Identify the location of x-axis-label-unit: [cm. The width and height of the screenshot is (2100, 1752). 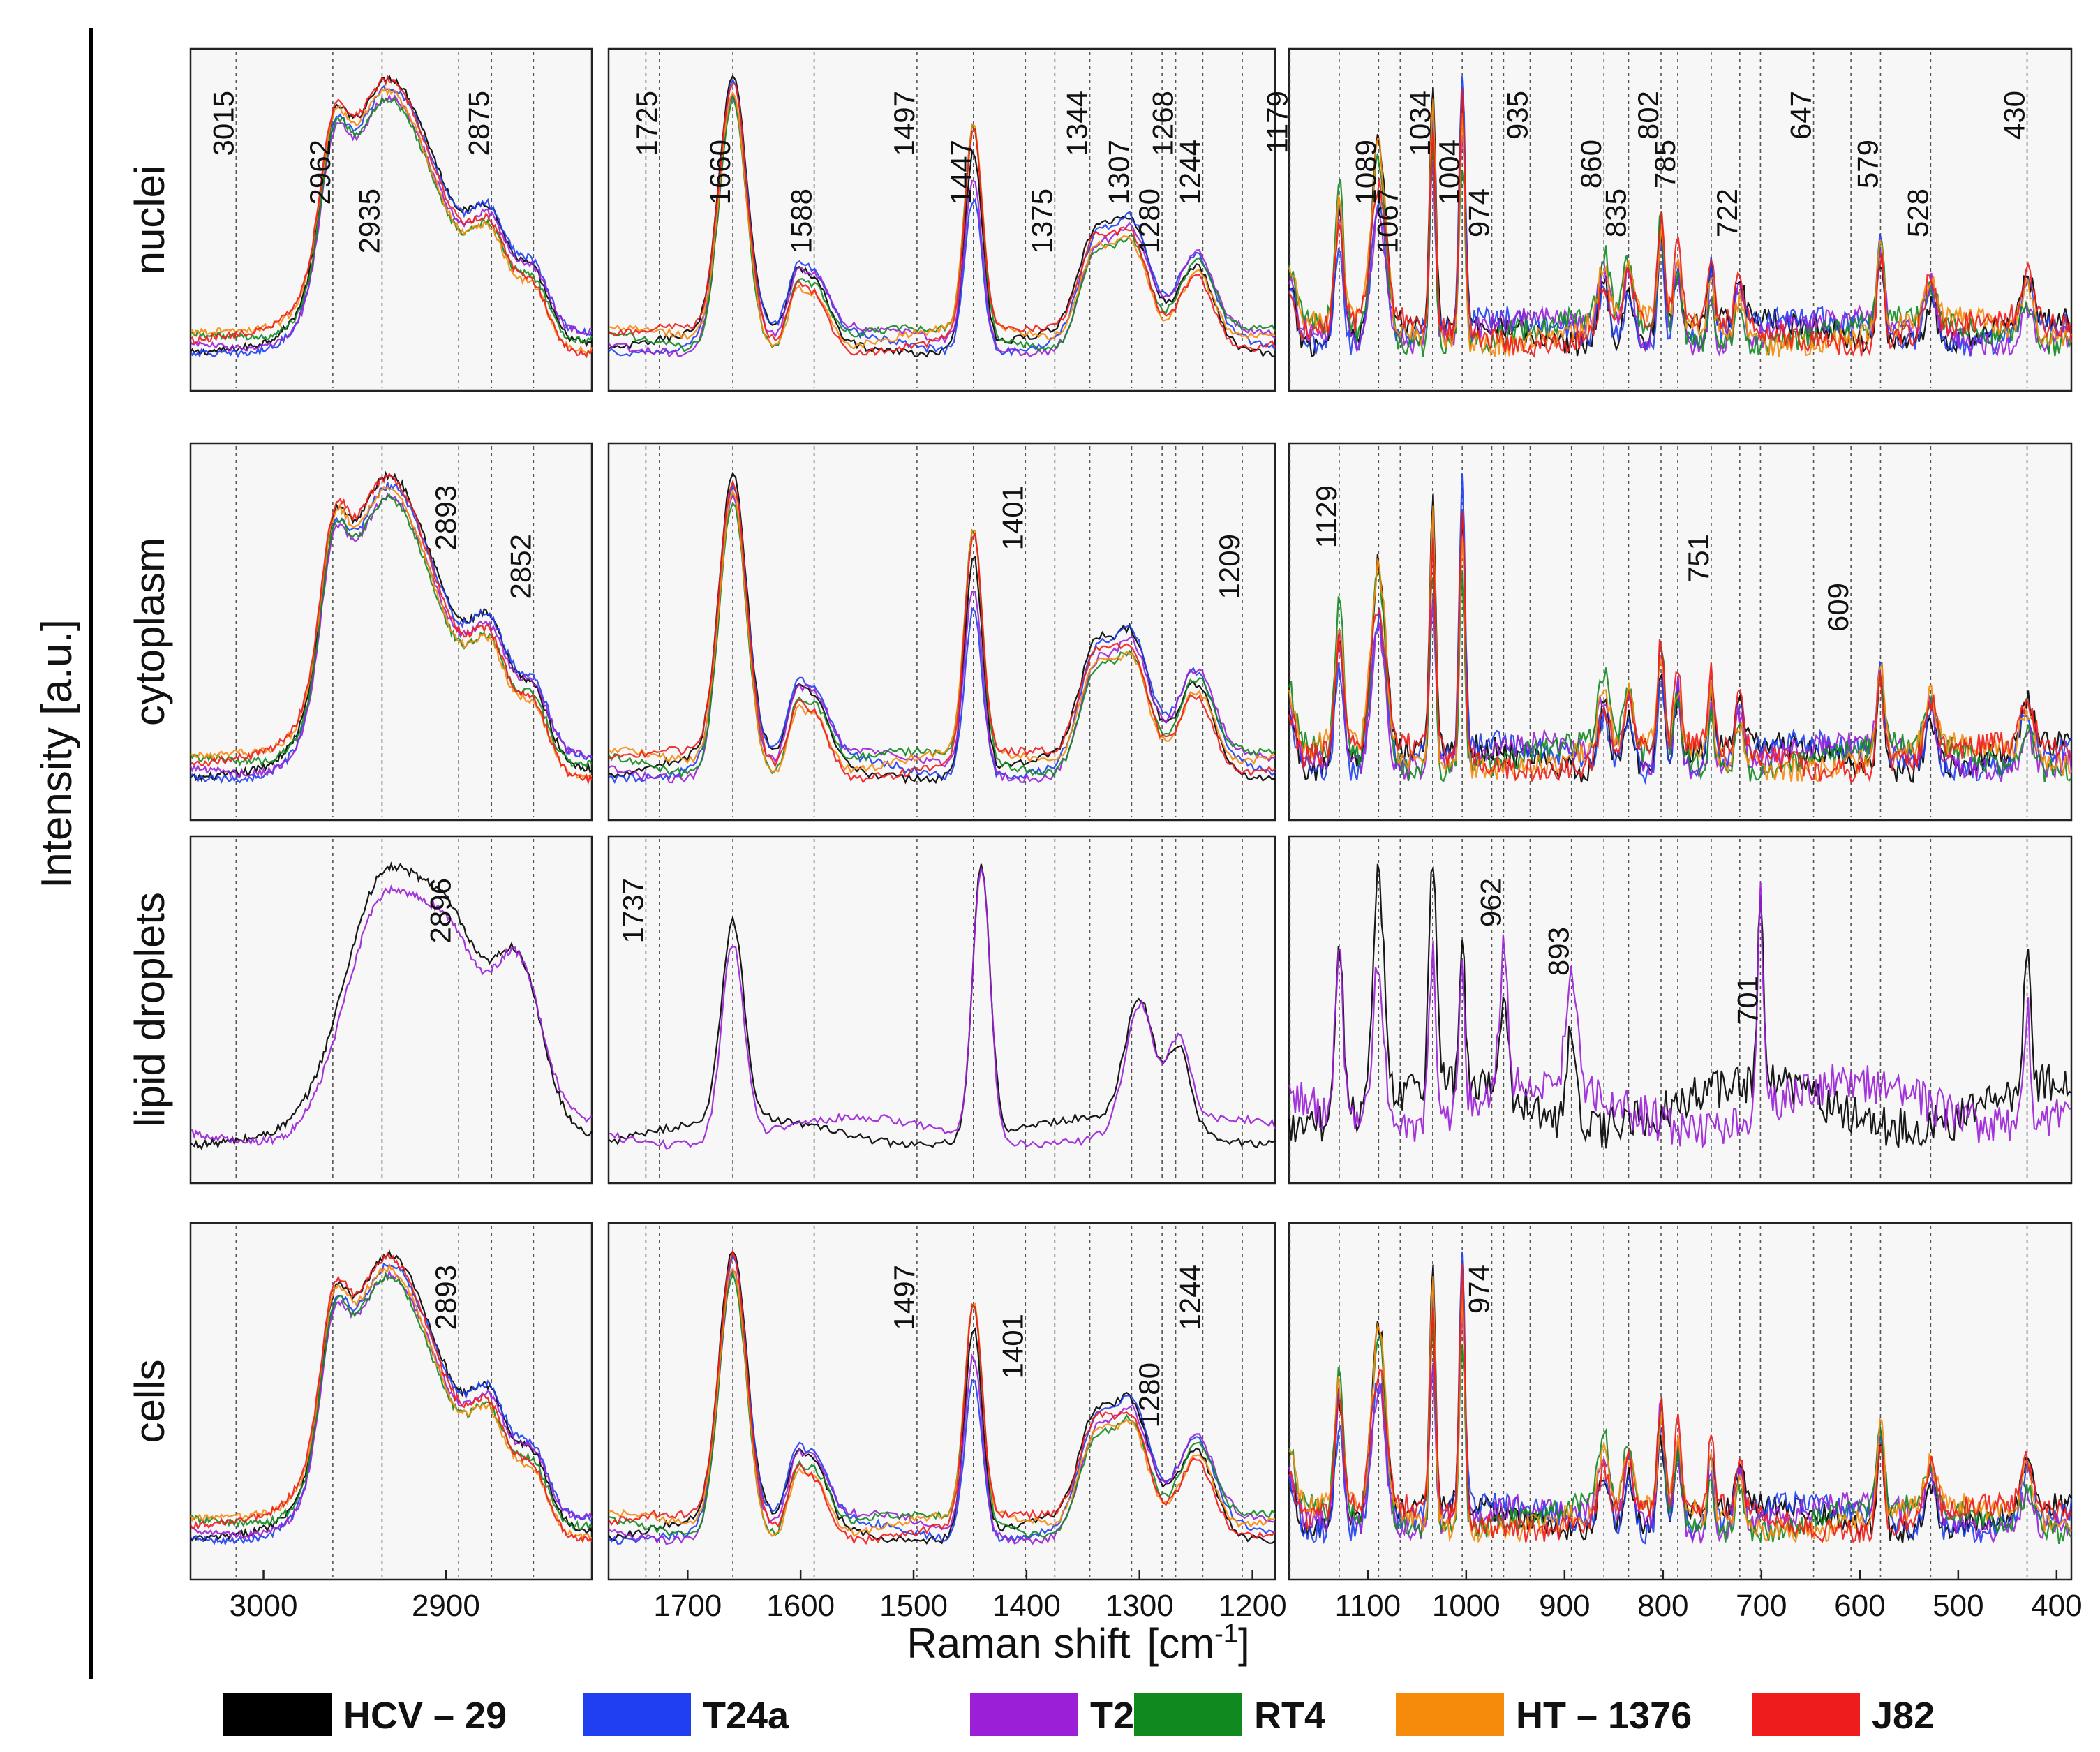
(1181, 1643).